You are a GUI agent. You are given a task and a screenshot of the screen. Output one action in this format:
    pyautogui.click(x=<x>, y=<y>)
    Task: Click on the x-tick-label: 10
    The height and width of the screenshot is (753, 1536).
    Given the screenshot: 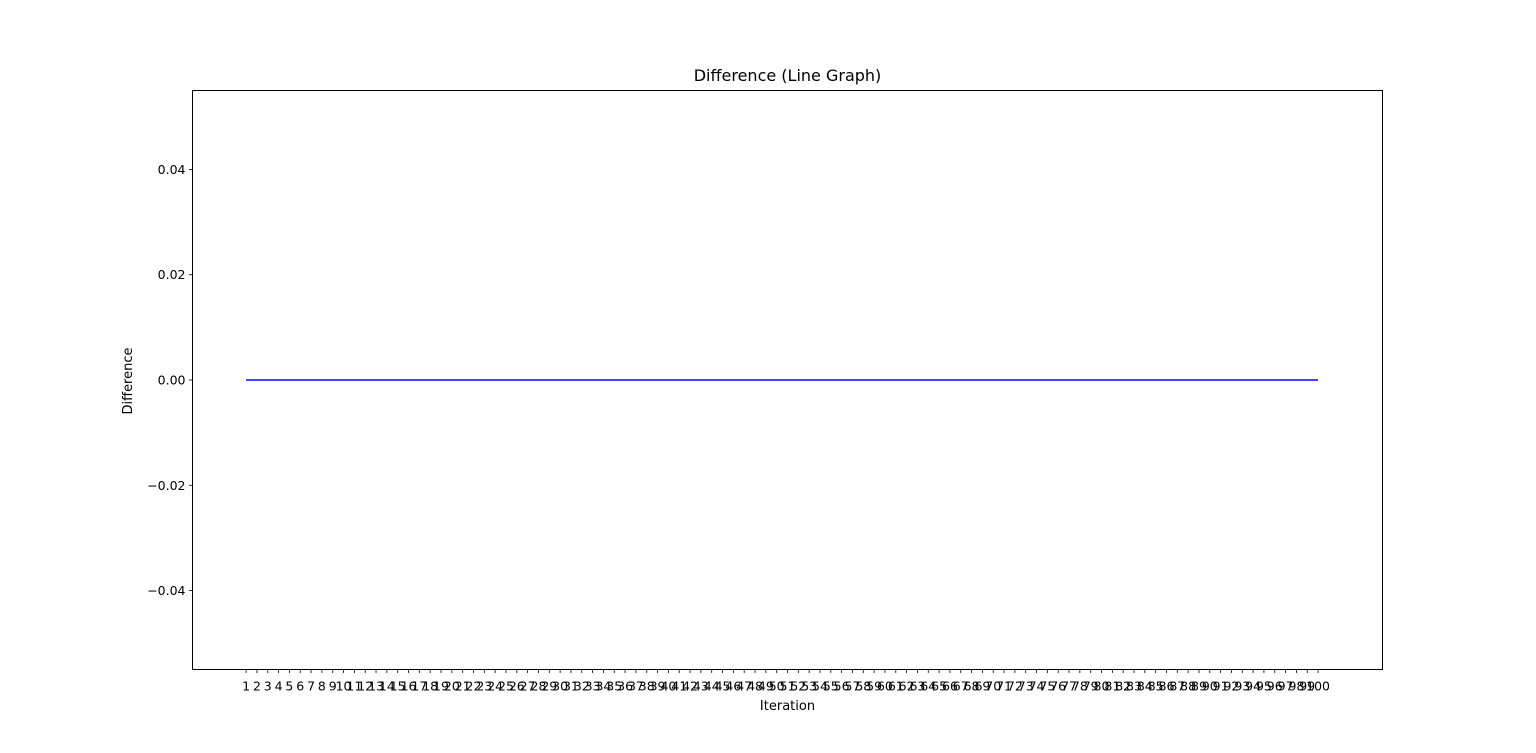 What is the action you would take?
    pyautogui.click(x=344, y=686)
    